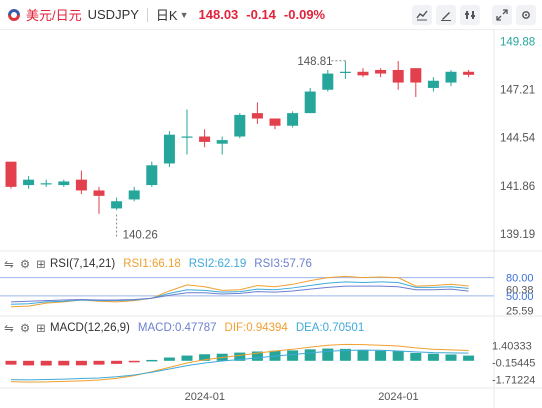 The width and height of the screenshot is (542, 408). What do you see at coordinates (520, 312) in the screenshot?
I see `rsi-tick-label: 25.59` at bounding box center [520, 312].